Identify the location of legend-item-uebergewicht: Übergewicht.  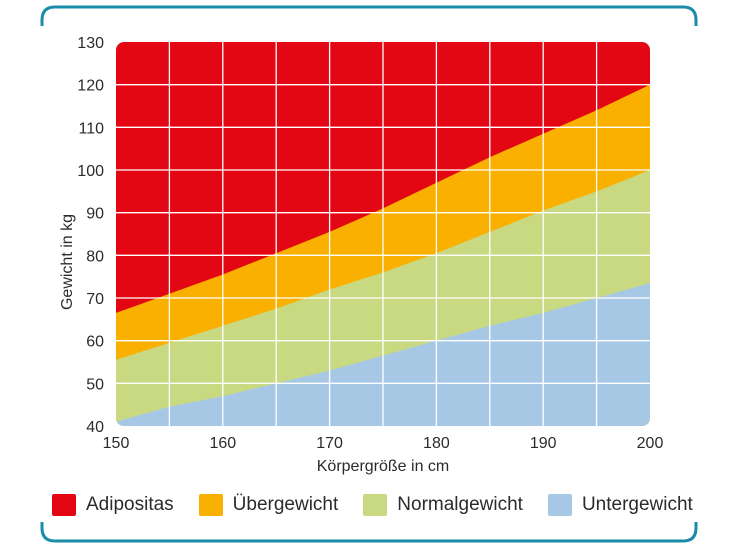
(268, 505).